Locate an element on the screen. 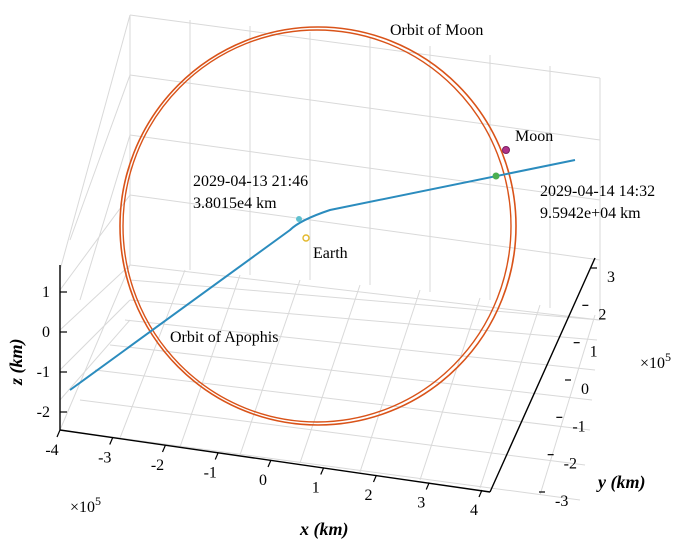  y-axis-line is located at coordinates (542, 375).